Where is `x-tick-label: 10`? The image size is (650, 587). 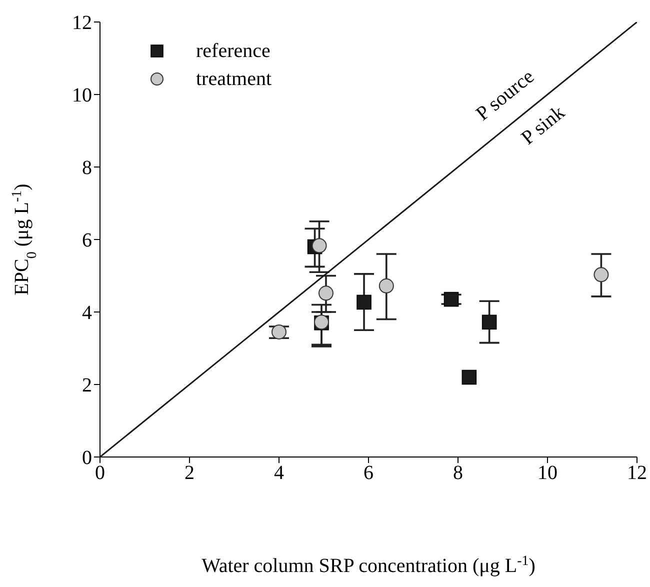
x-tick-label: 10 is located at coordinates (548, 473).